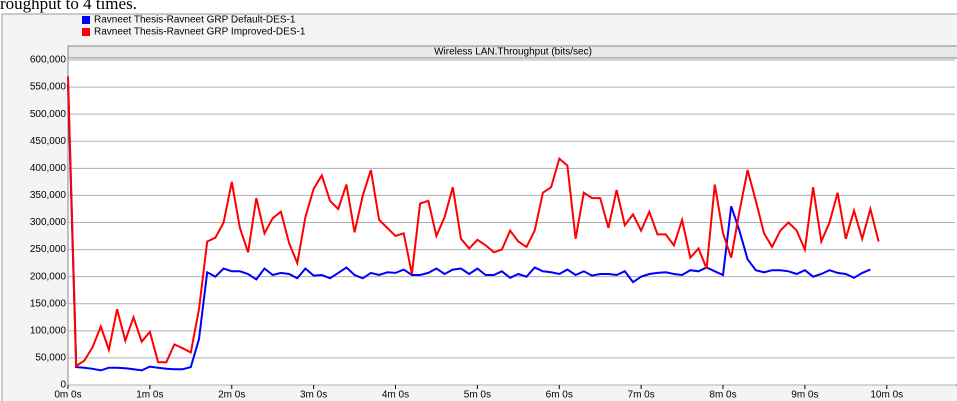 This screenshot has width=957, height=401. Describe the element at coordinates (48, 249) in the screenshot. I see `y-tick-label: 250,000` at that location.